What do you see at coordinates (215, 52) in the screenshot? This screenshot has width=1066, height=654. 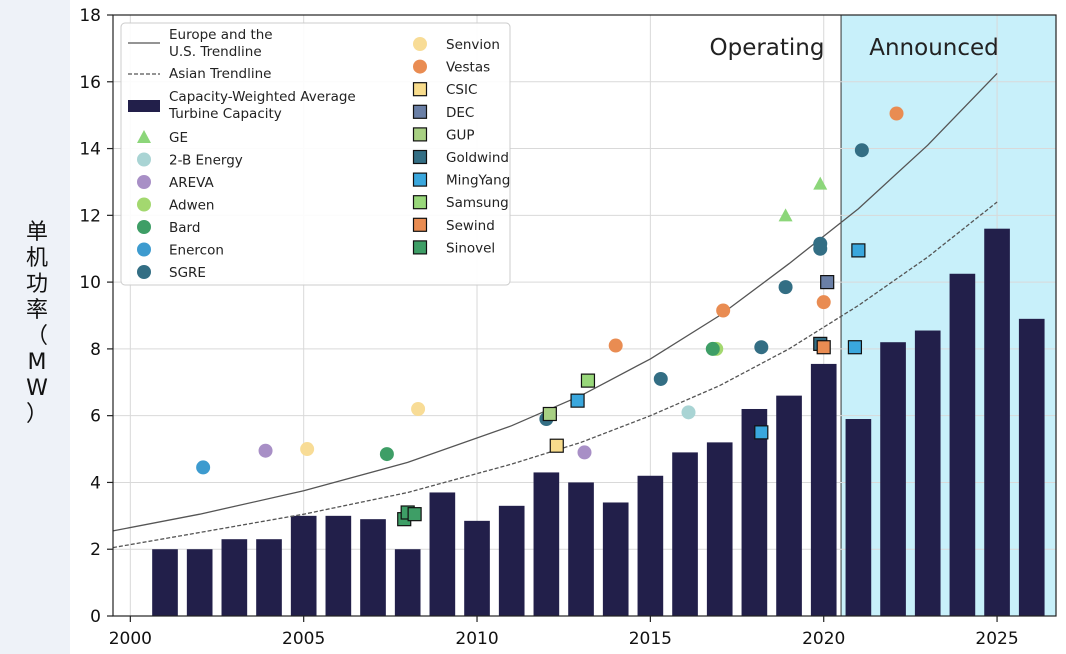 I see `legend-label-europe-line2: U.S. Trendline` at bounding box center [215, 52].